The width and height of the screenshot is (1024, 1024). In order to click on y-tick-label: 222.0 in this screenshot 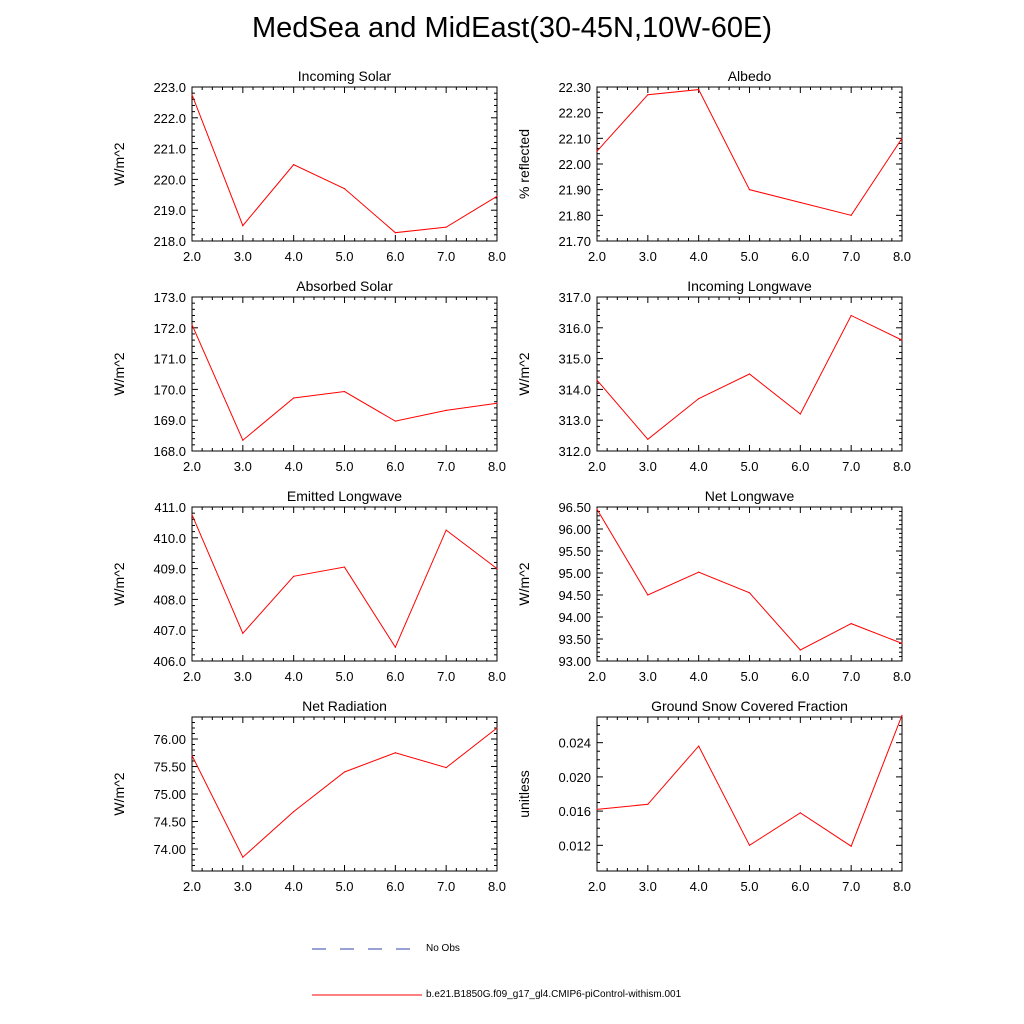, I will do `click(169, 118)`.